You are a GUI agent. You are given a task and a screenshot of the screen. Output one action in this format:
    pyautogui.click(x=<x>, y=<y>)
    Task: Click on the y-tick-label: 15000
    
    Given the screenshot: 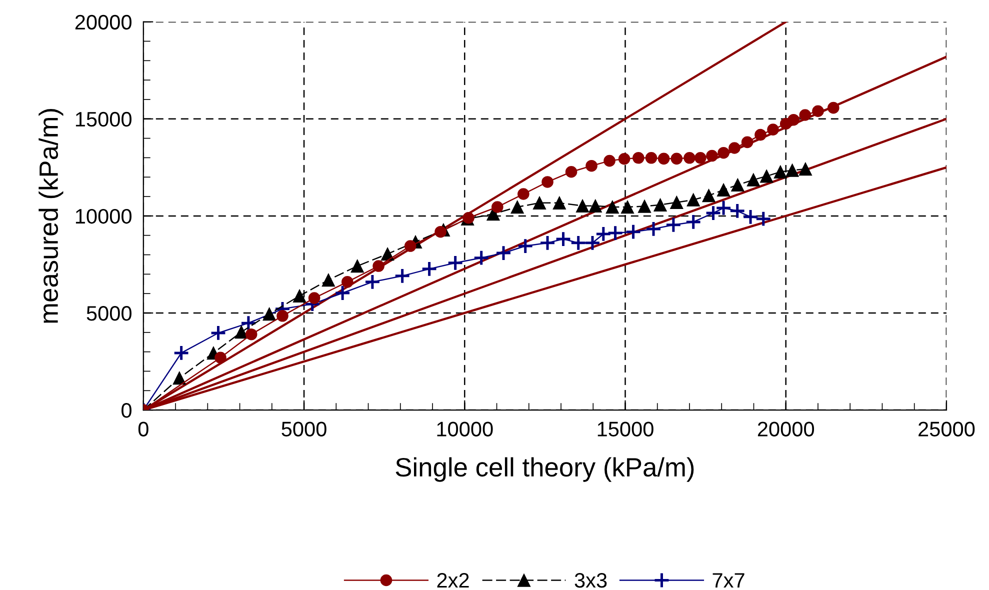 What is the action you would take?
    pyautogui.click(x=104, y=119)
    